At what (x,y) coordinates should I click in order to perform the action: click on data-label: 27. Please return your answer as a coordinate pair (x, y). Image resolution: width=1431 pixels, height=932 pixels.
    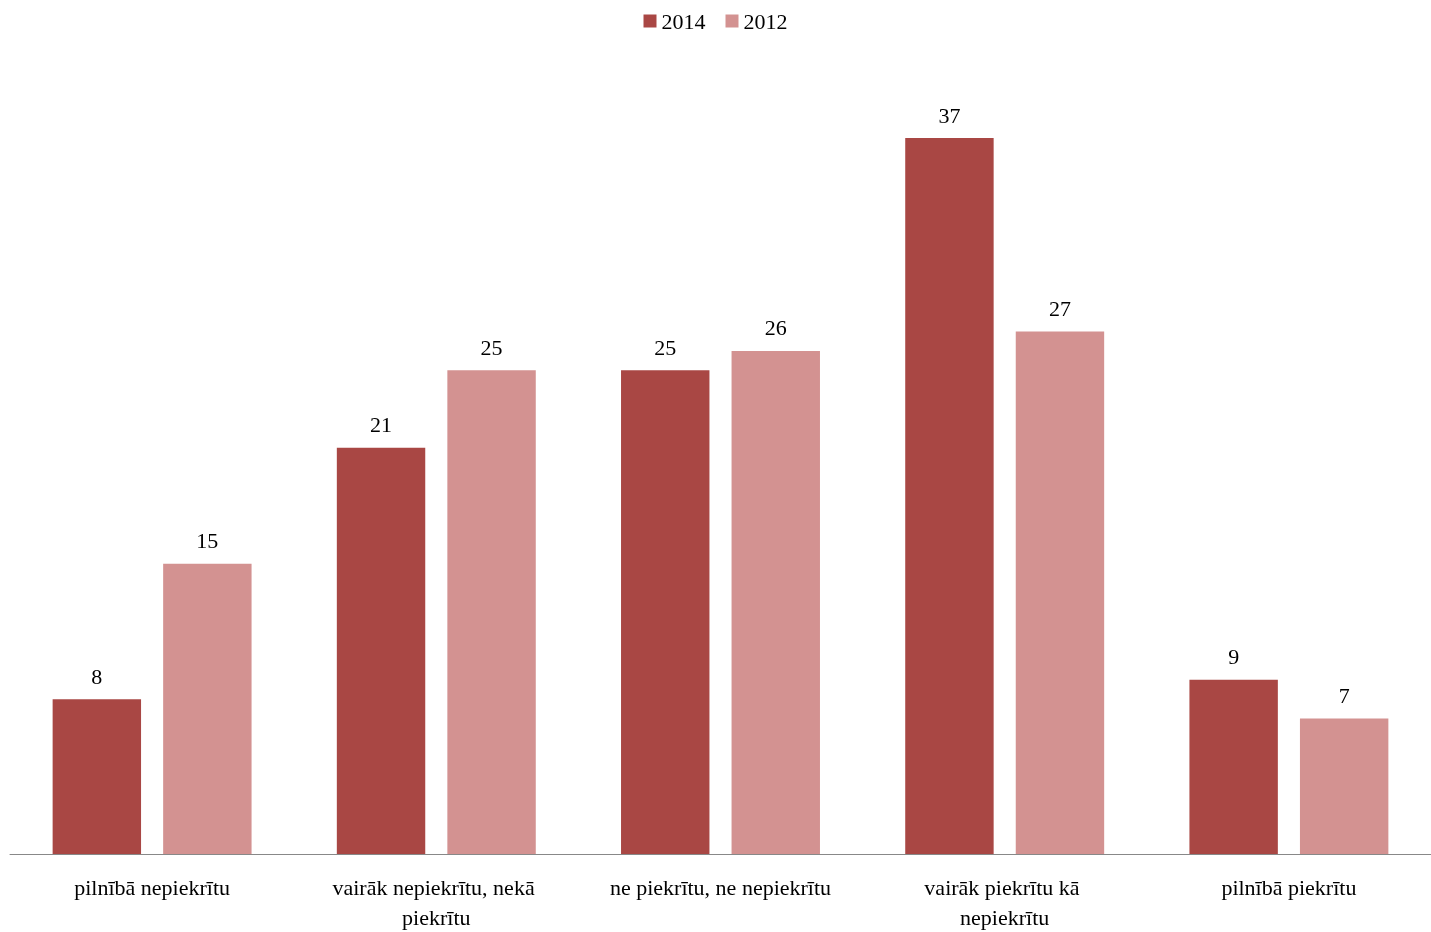
    Looking at the image, I should click on (1059, 309).